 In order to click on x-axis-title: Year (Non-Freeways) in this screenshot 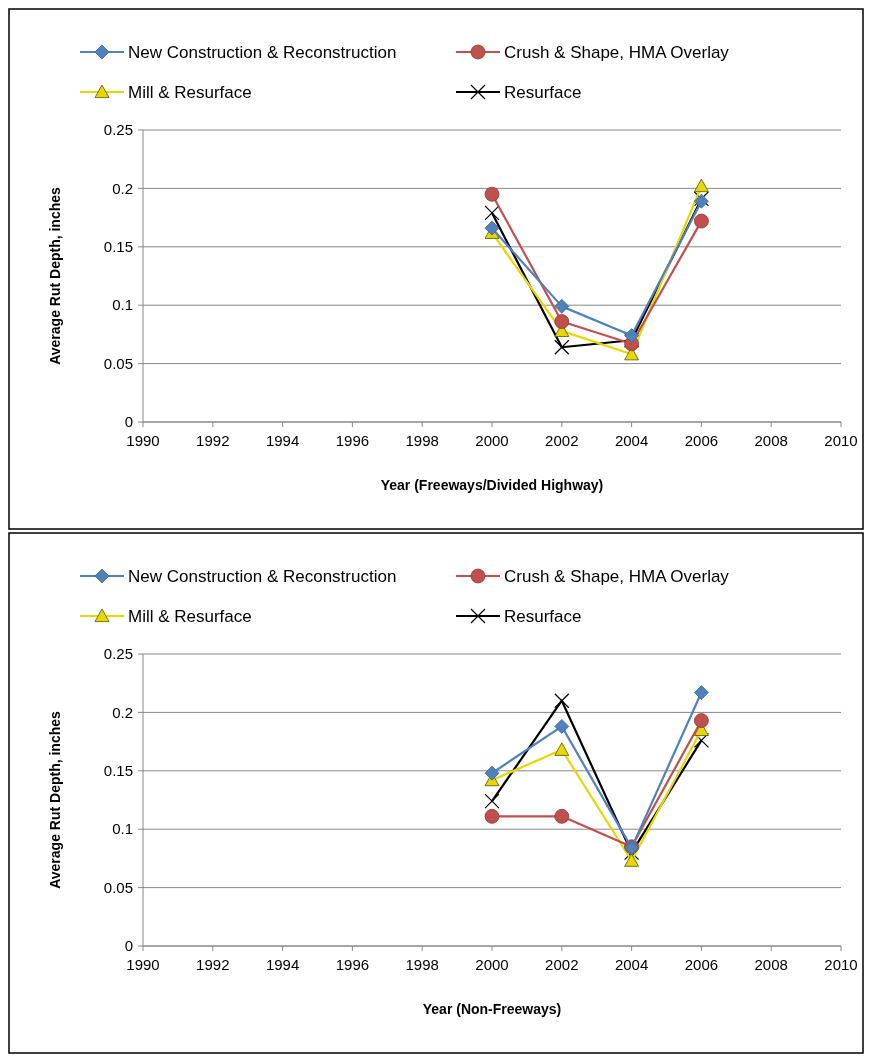, I will do `click(492, 1009)`.